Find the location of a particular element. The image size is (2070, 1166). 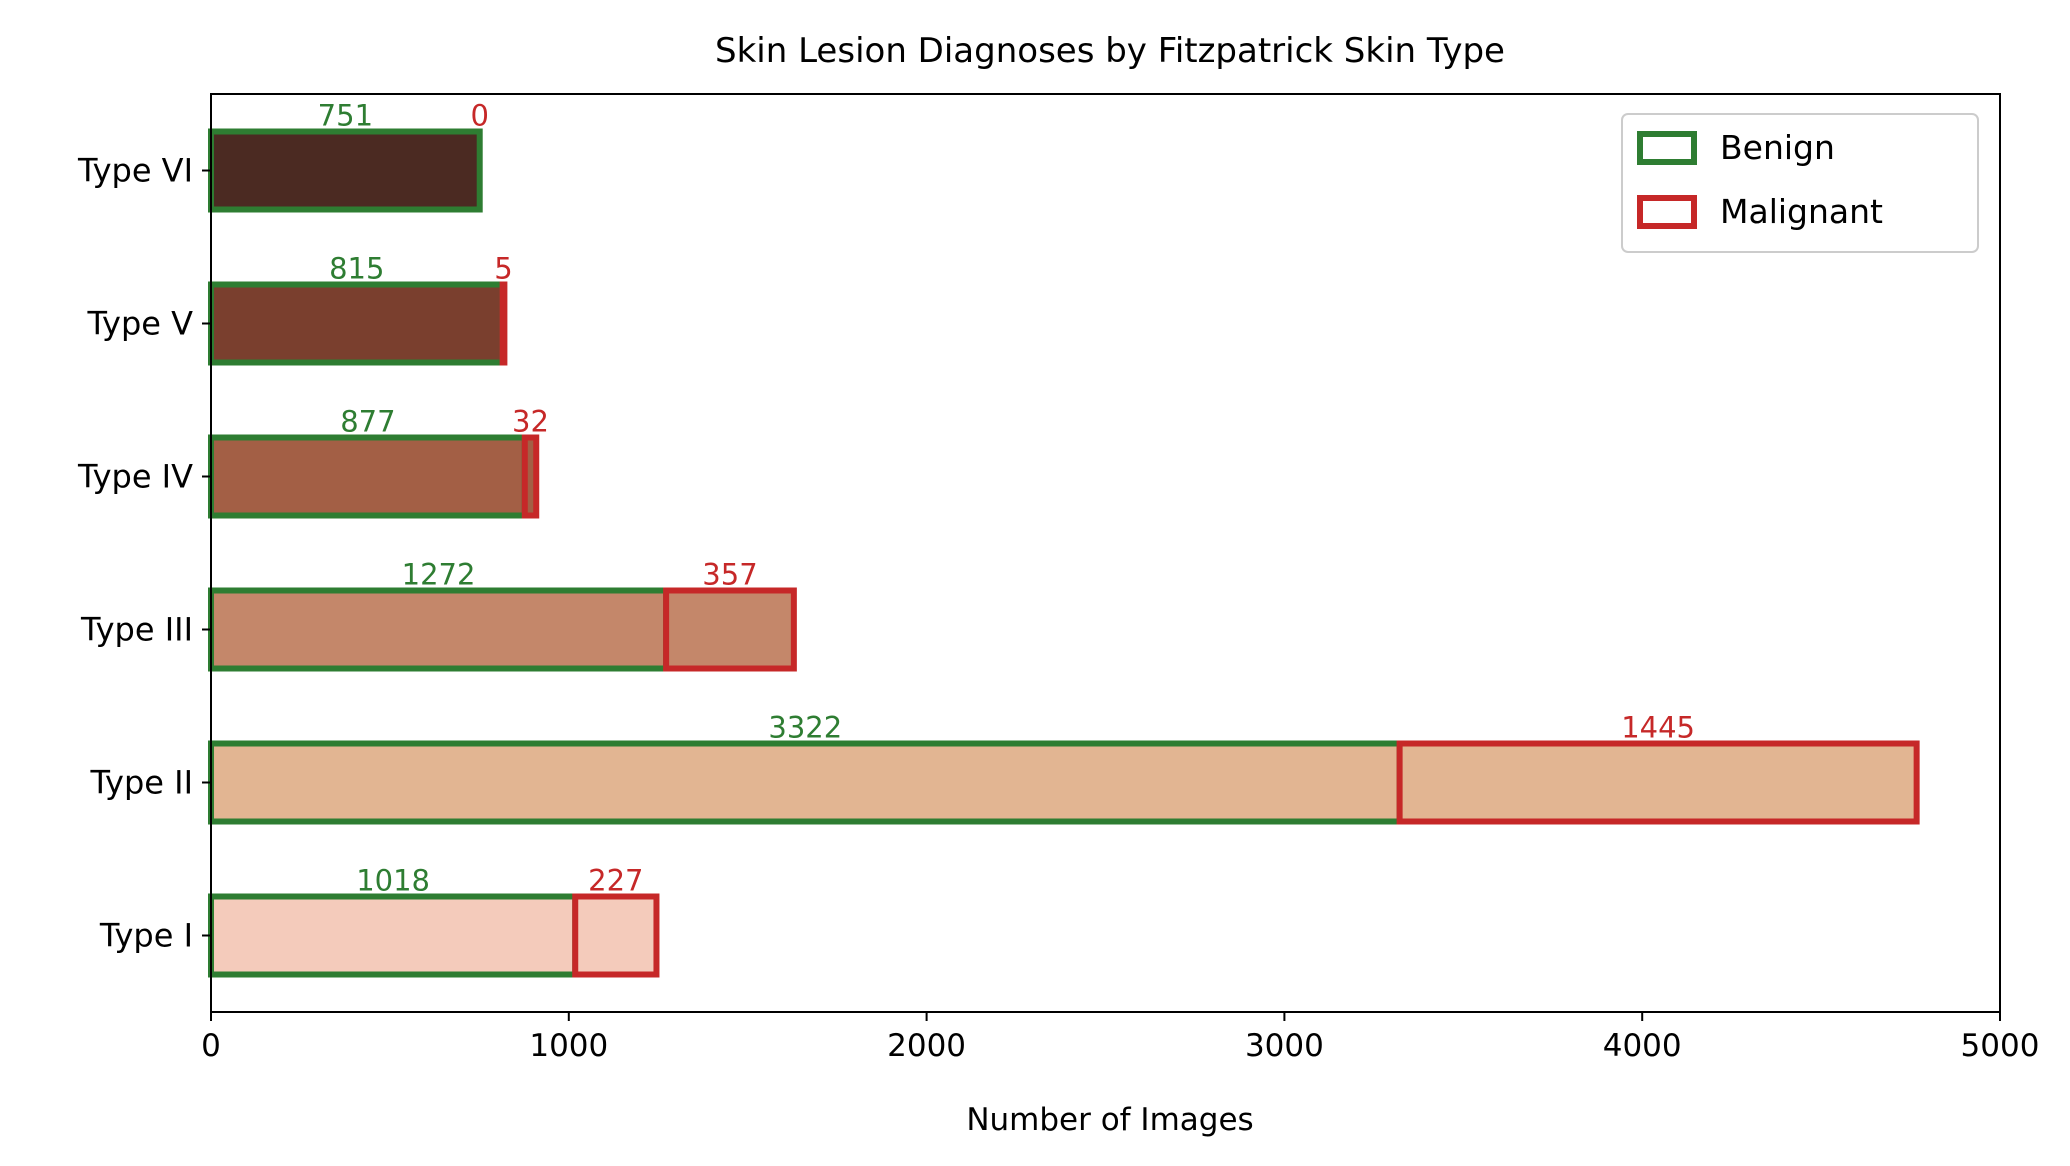

data-label-benign: 3322 is located at coordinates (805, 728).